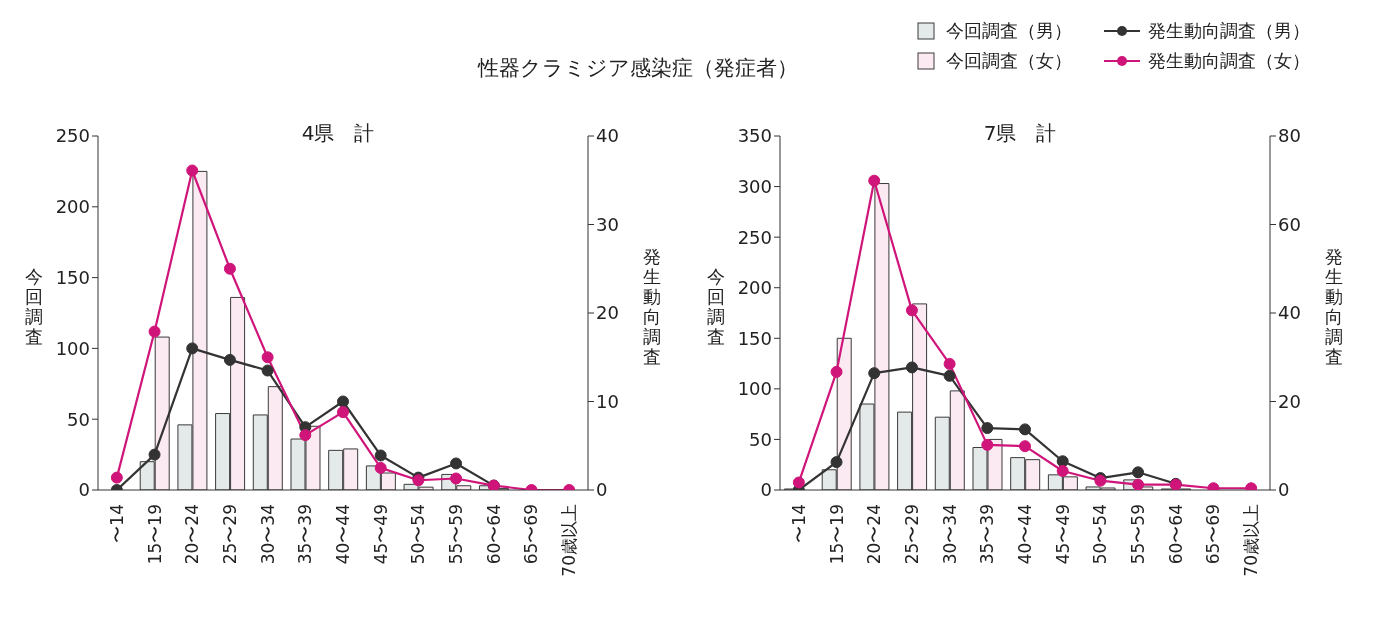 This screenshot has height=619, width=1378. I want to click on y-tick-label: 350, so click(754, 136).